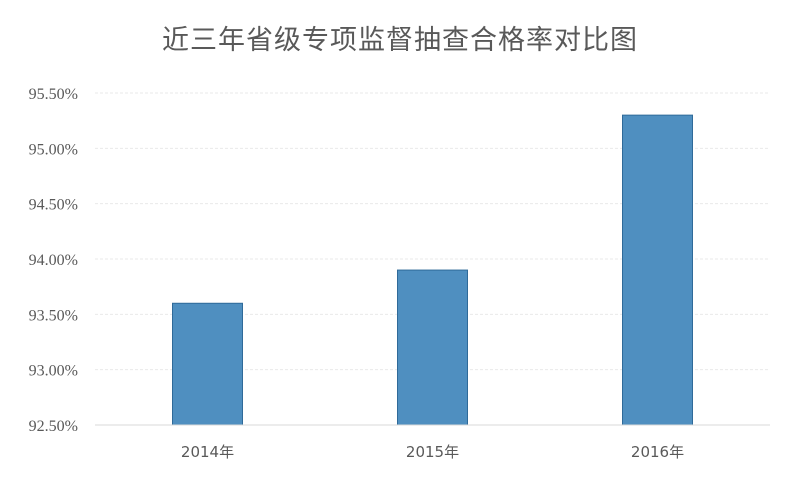  Describe the element at coordinates (53, 315) in the screenshot. I see `y-tick-label: 93.50%` at that location.